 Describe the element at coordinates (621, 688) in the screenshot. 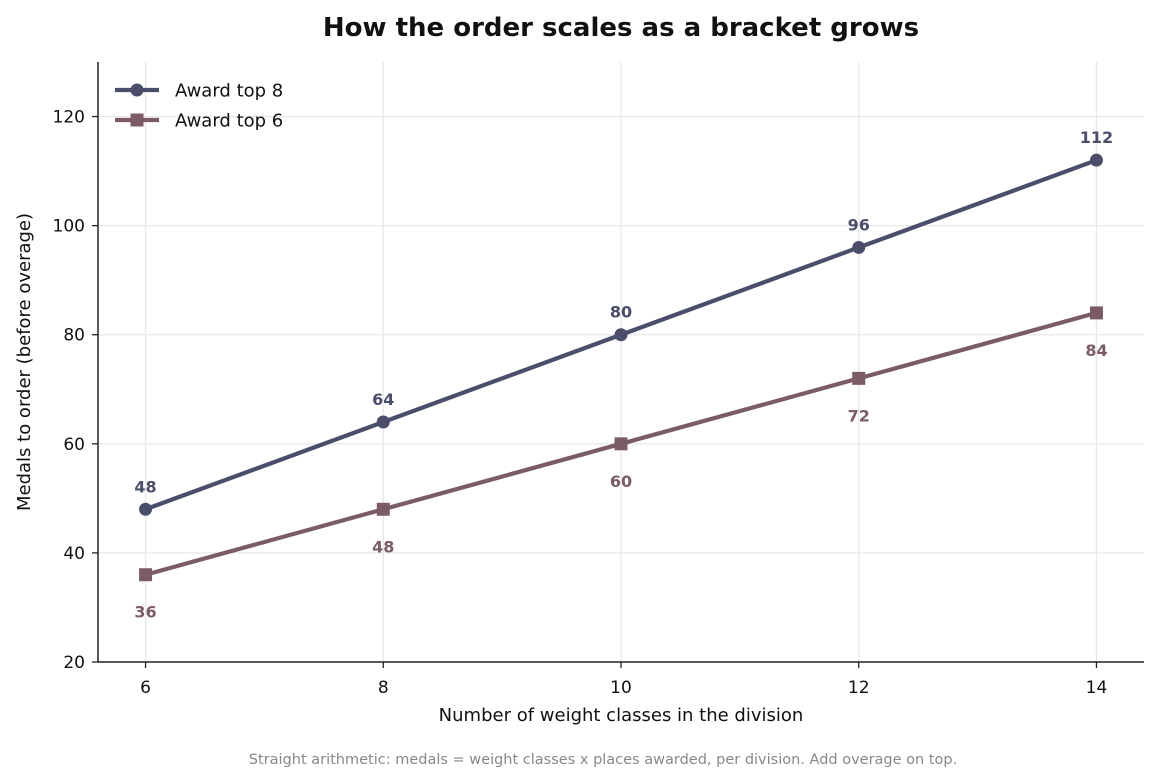

I see `x-tick-label: 10` at that location.